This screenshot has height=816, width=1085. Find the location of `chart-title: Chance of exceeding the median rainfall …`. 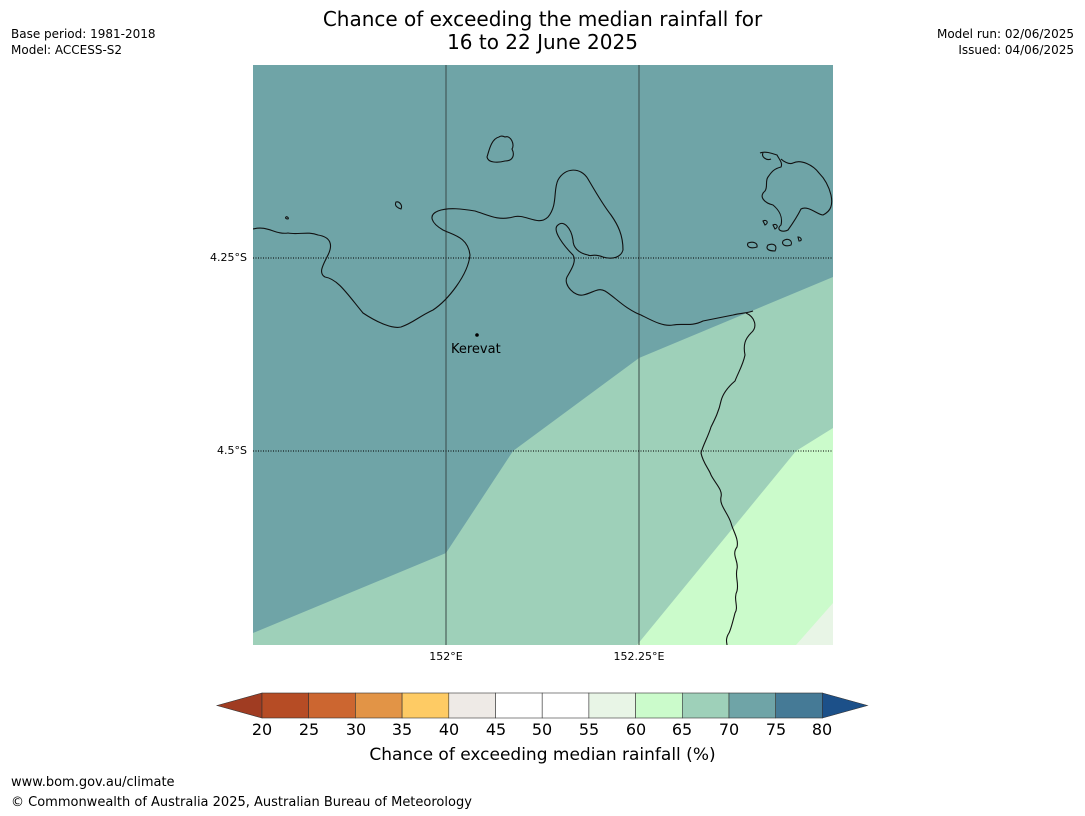

chart-title: Chance of exceeding the median rainfall … is located at coordinates (542, 31).